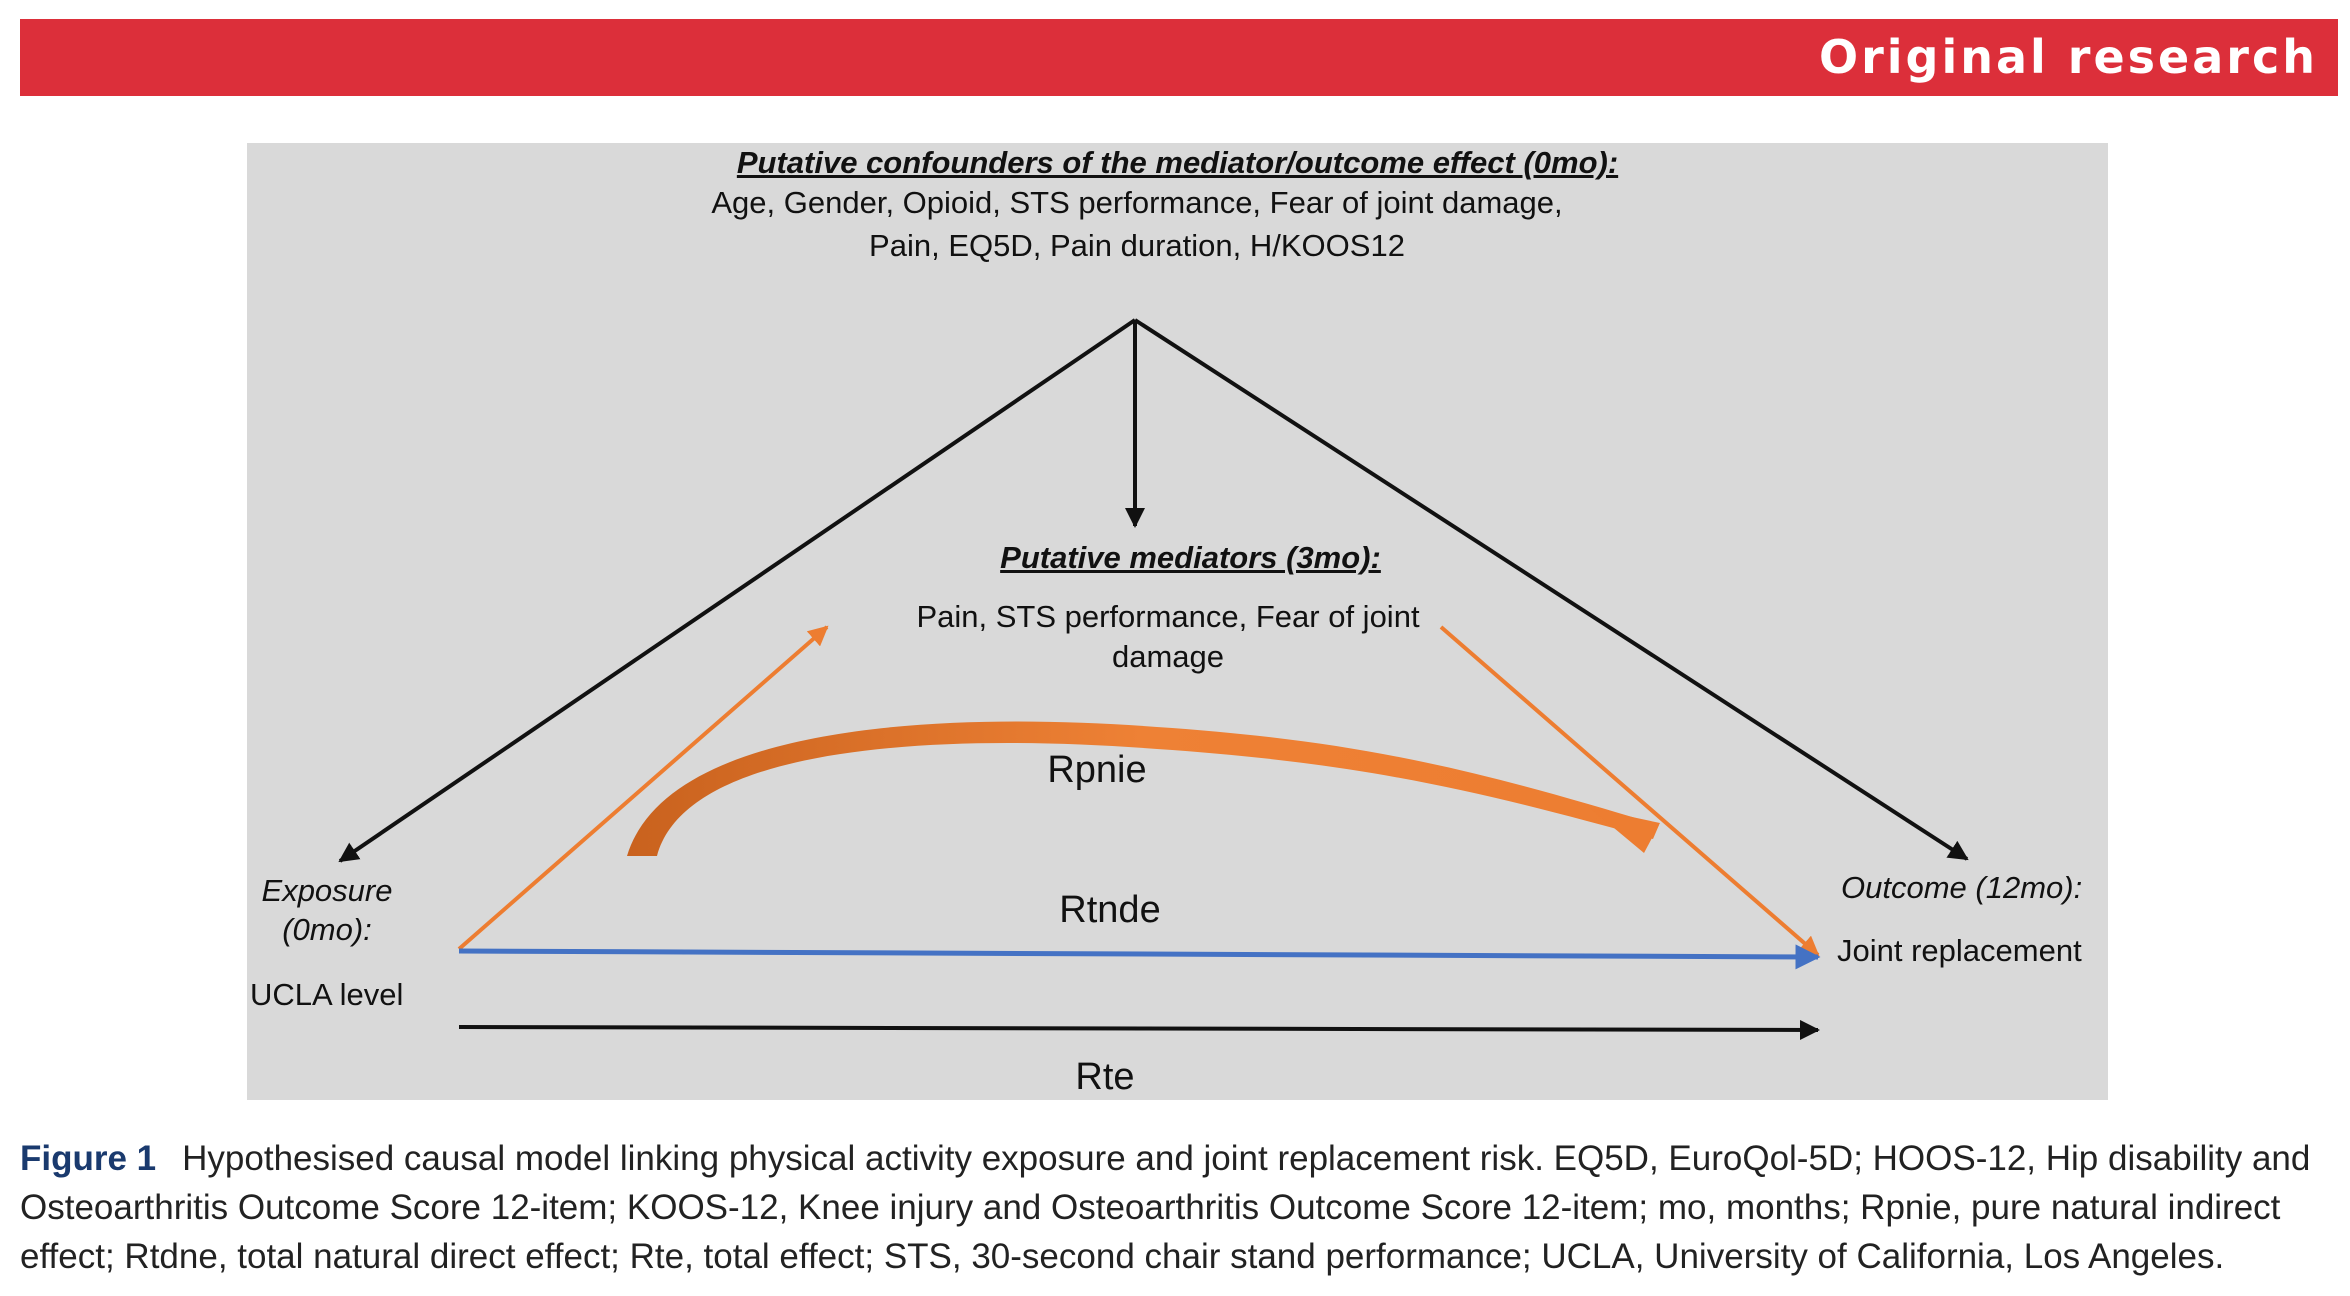  What do you see at coordinates (327, 929) in the screenshot?
I see `exposure-label-line2: (0mo):` at bounding box center [327, 929].